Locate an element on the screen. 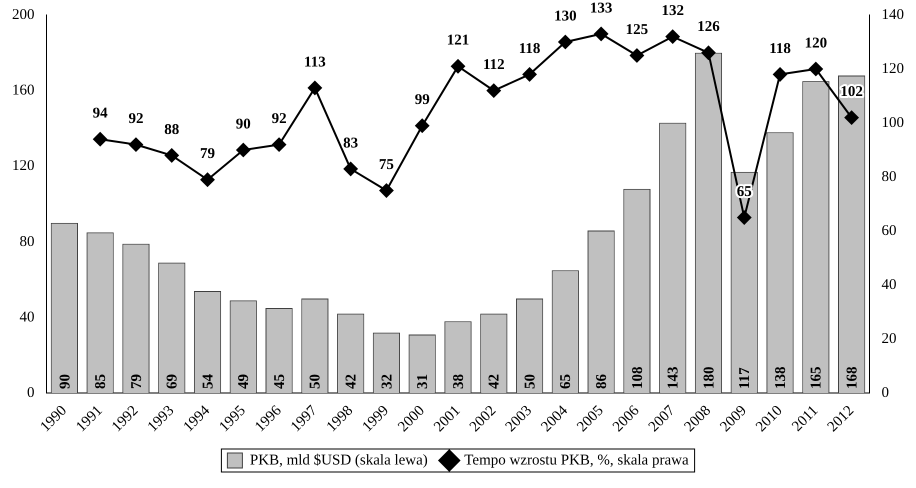 The image size is (916, 488). x-tick-label: 2011 is located at coordinates (805, 418).